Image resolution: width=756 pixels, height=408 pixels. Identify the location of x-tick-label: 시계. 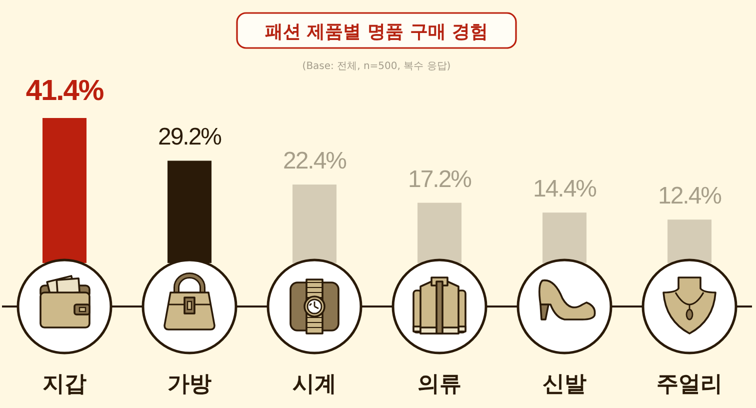
(314, 384).